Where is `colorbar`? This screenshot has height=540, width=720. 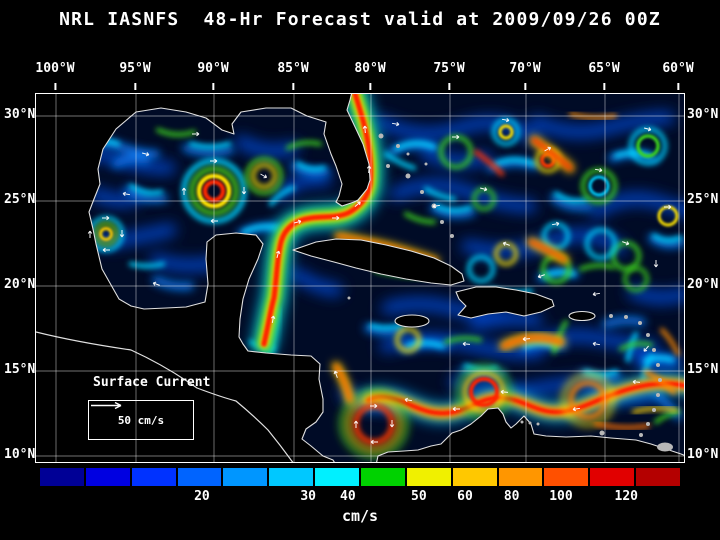 colorbar is located at coordinates (360, 477).